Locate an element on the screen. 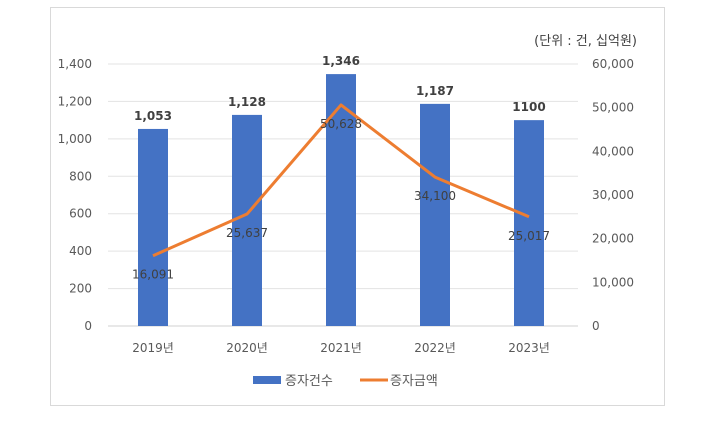 This screenshot has height=428, width=715. left-axis-tick: 0 is located at coordinates (88, 326).